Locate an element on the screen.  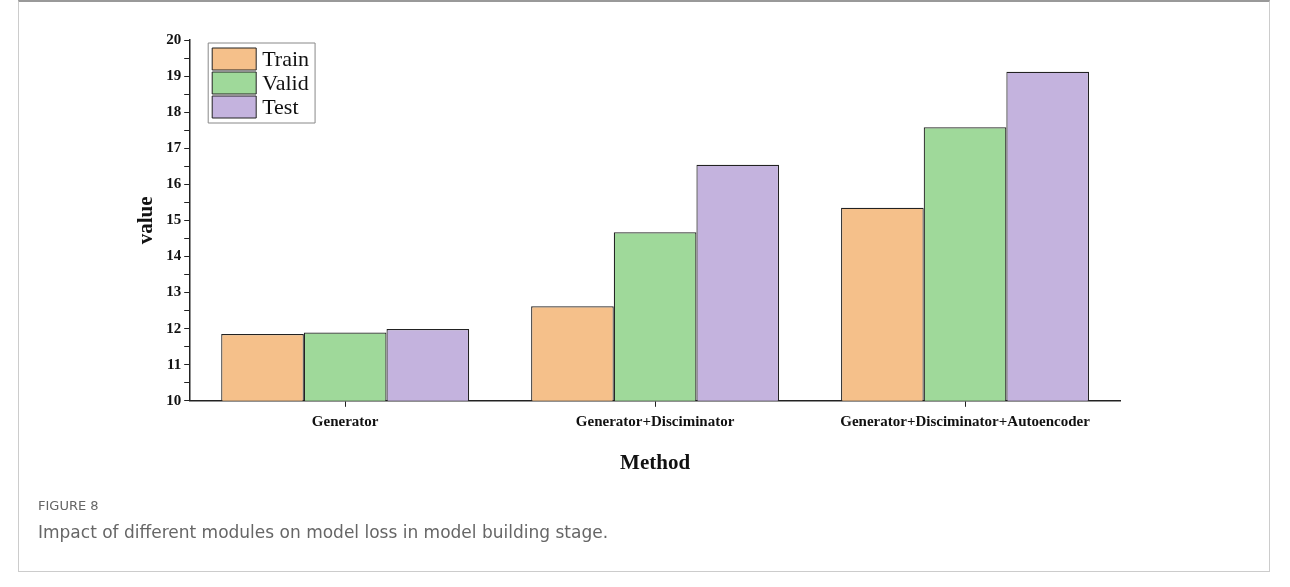
y-tick-label: 14 is located at coordinates (174, 255).